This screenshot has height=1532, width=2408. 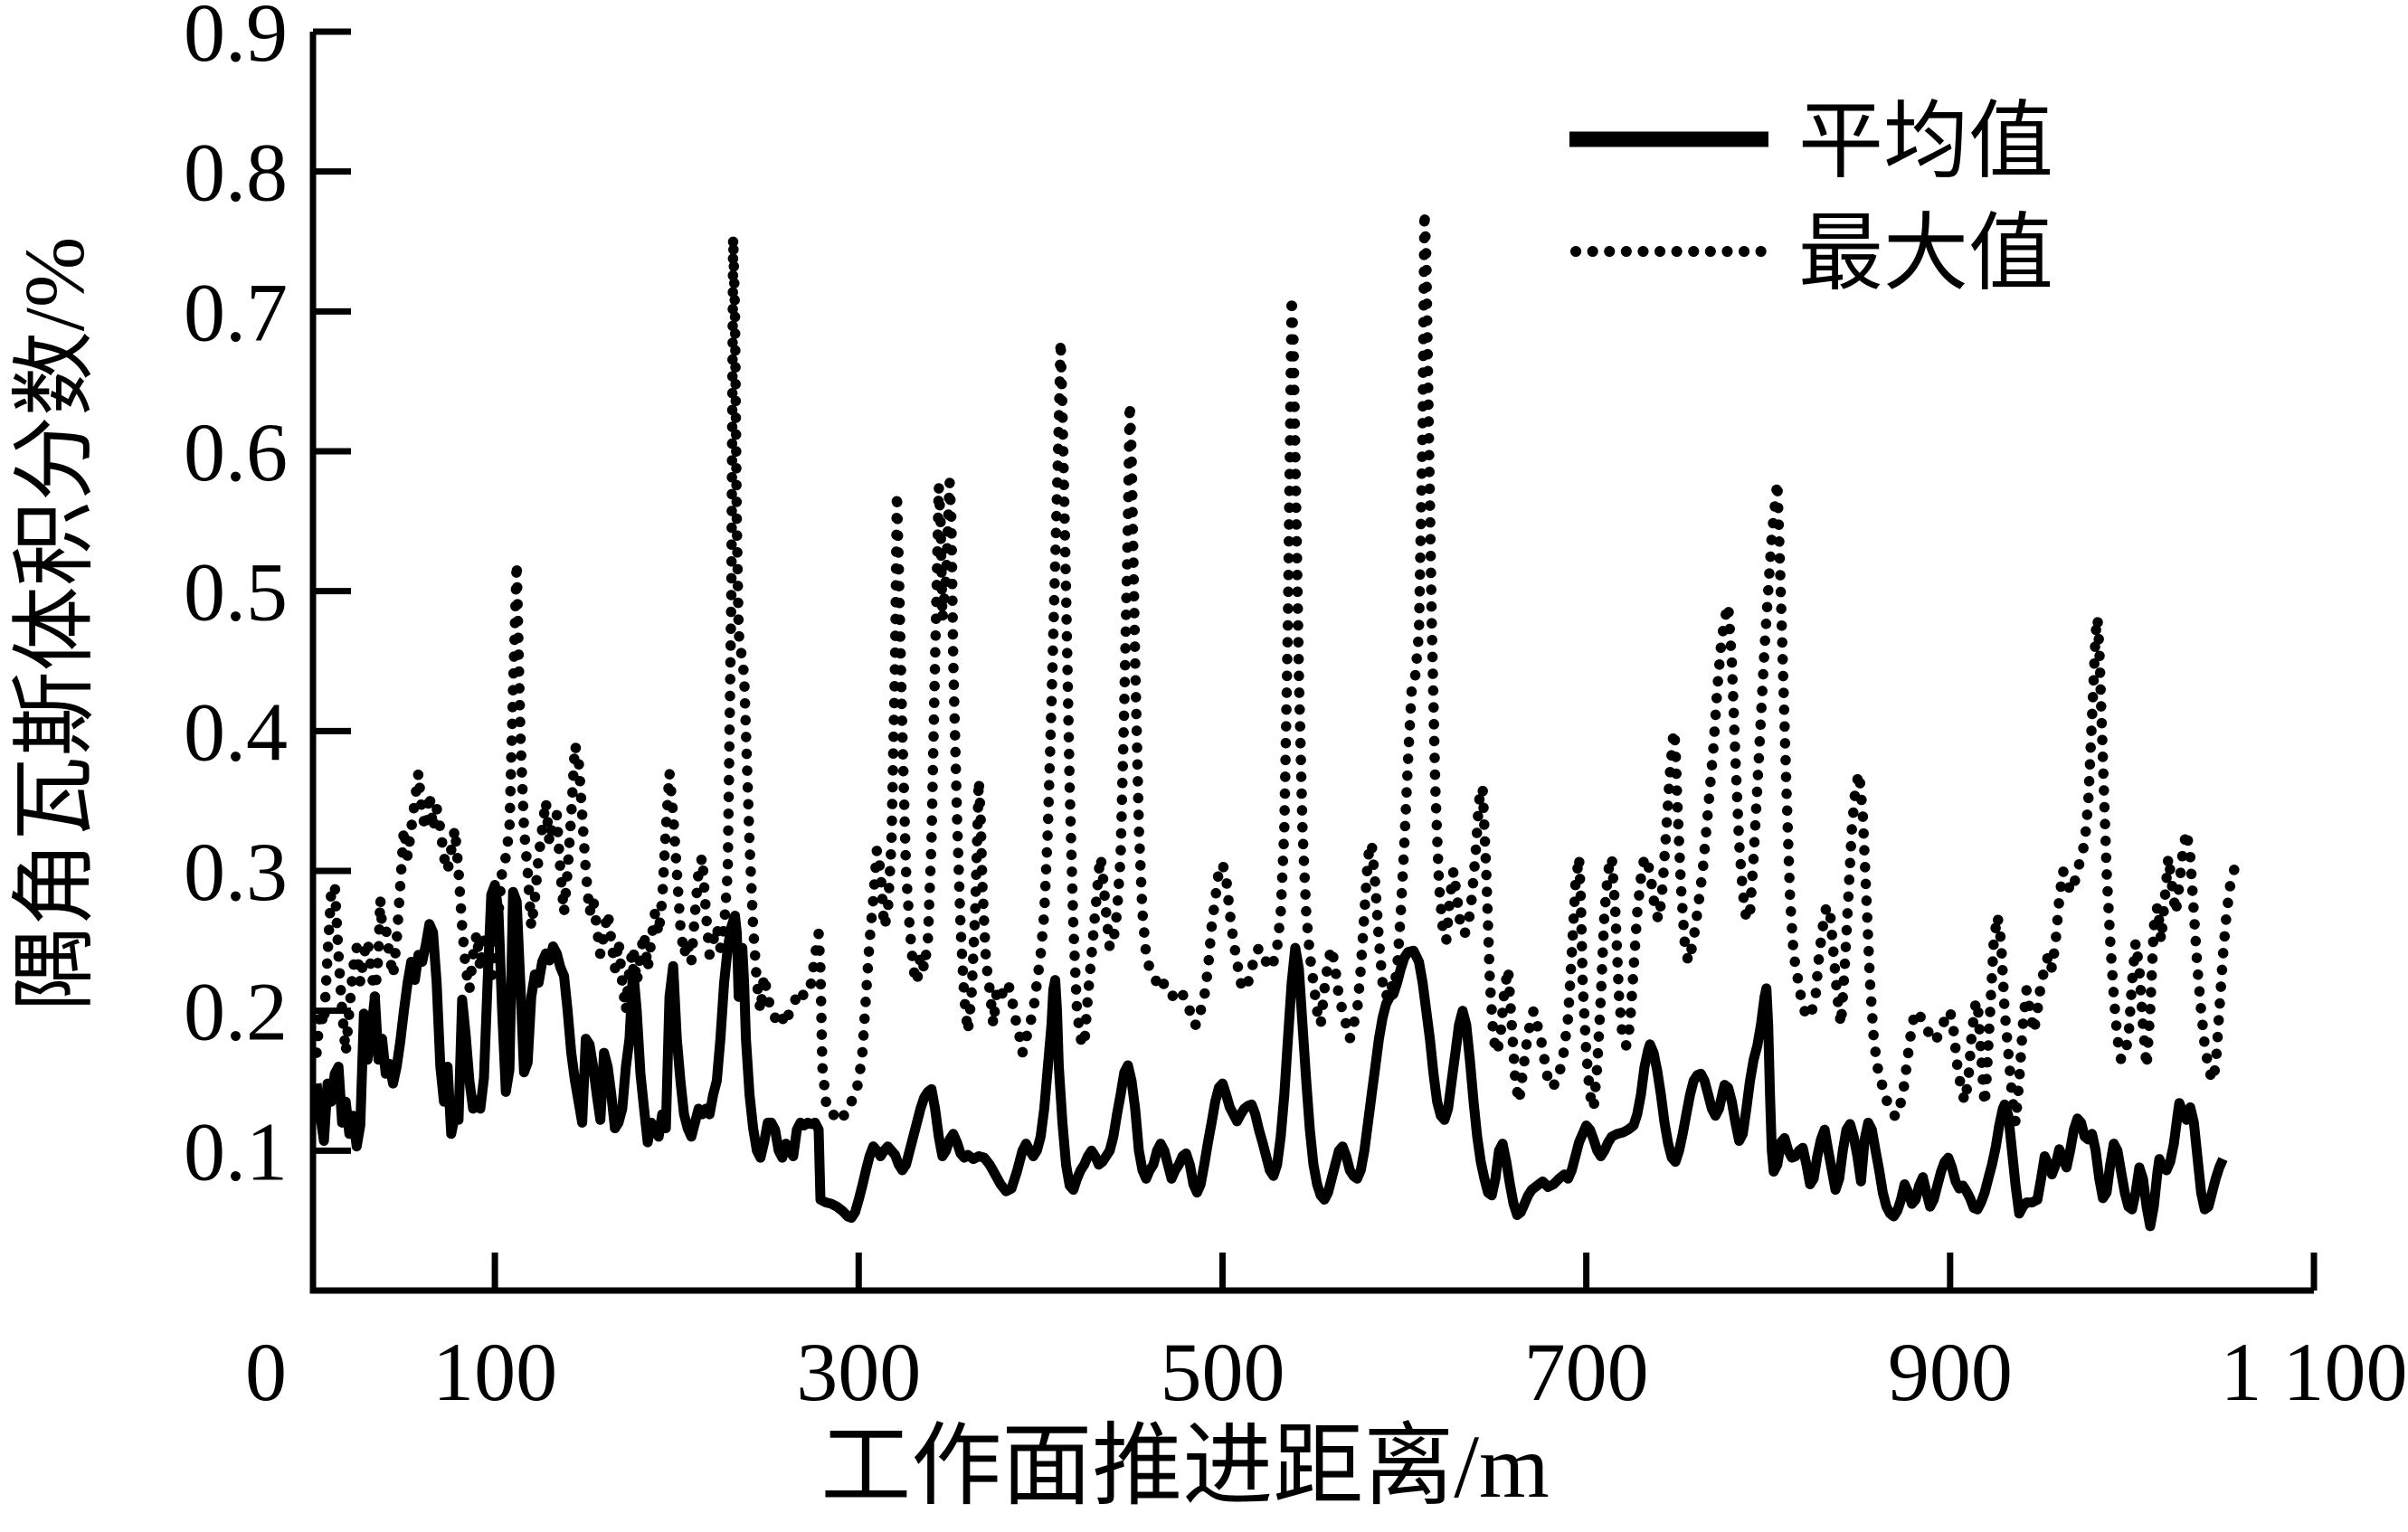 What do you see at coordinates (1586, 1372) in the screenshot?
I see `x-tick-label: 700` at bounding box center [1586, 1372].